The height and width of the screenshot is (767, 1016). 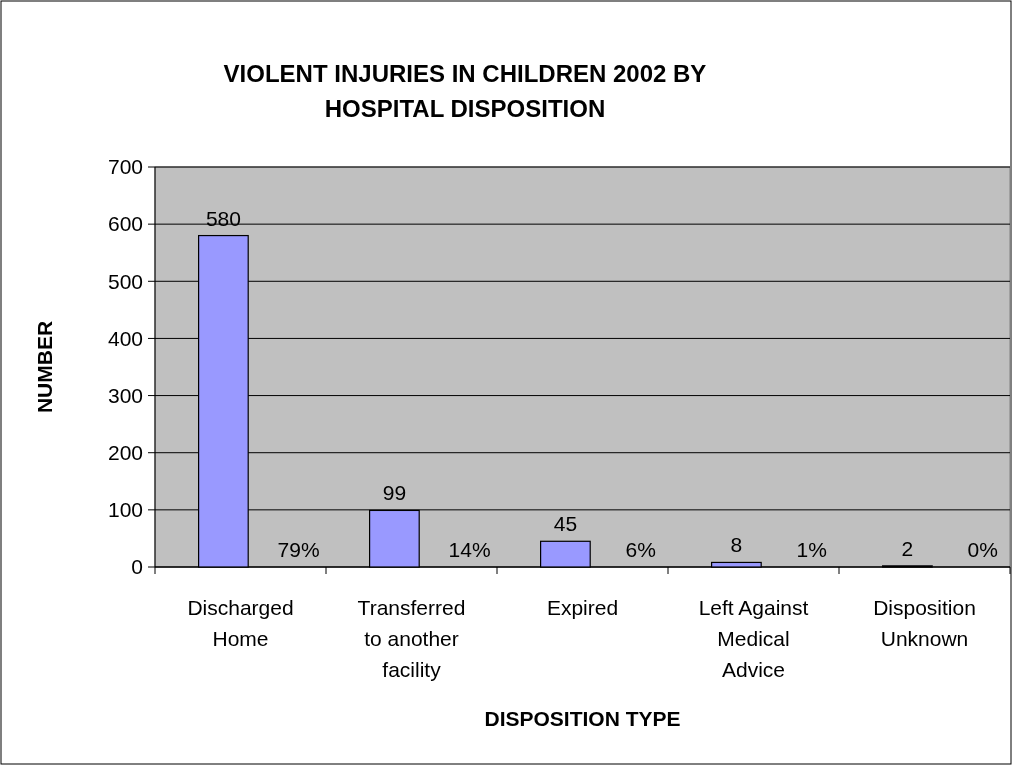 I want to click on y-axis-title: NUMBER, so click(x=44, y=367).